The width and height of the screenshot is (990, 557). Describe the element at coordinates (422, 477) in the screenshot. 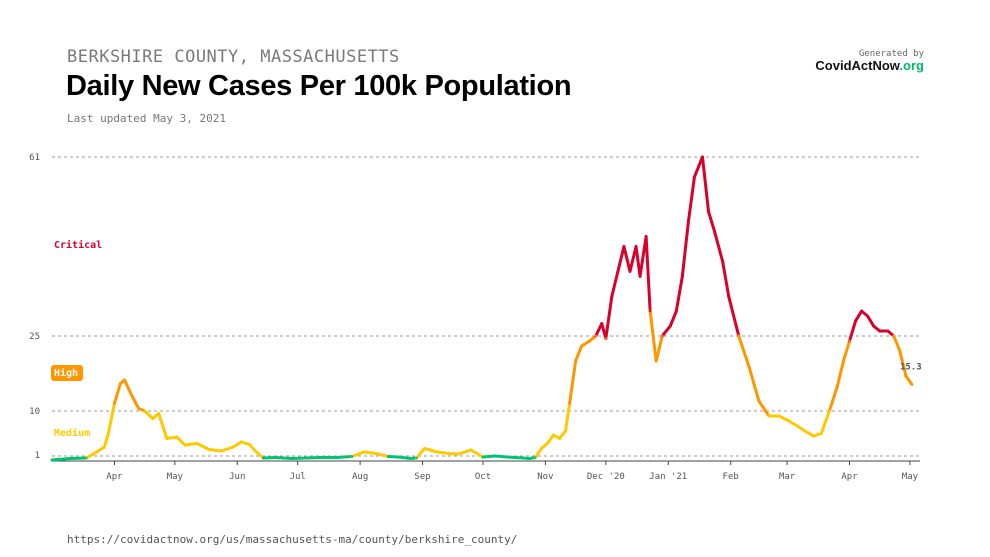

I see `x-tick-label: Sep` at that location.